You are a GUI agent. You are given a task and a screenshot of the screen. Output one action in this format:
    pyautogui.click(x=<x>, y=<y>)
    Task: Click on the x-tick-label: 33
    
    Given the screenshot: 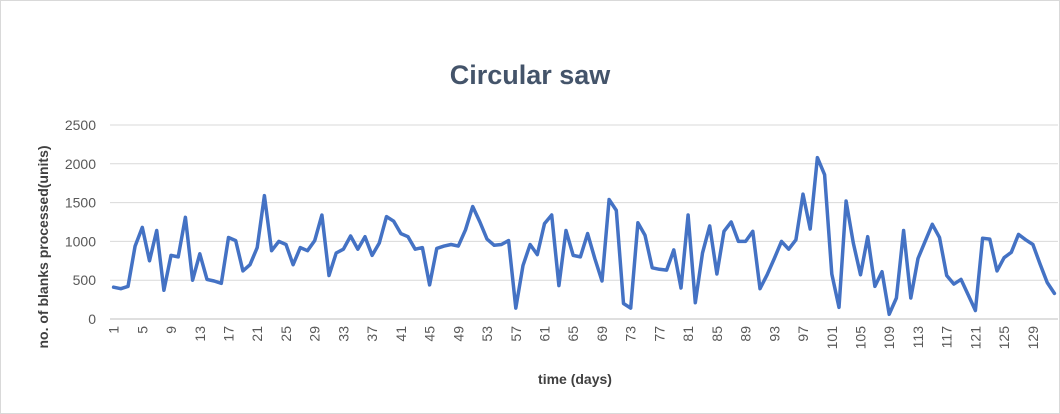 What is the action you would take?
    pyautogui.click(x=343, y=334)
    